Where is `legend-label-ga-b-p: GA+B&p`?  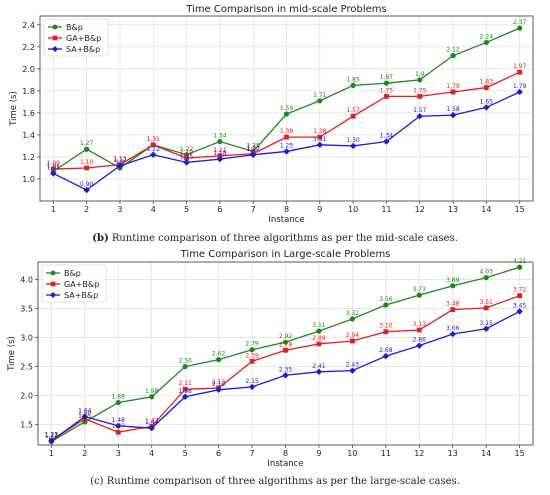 legend-label-ga-b-p: GA+B&p is located at coordinates (83, 38).